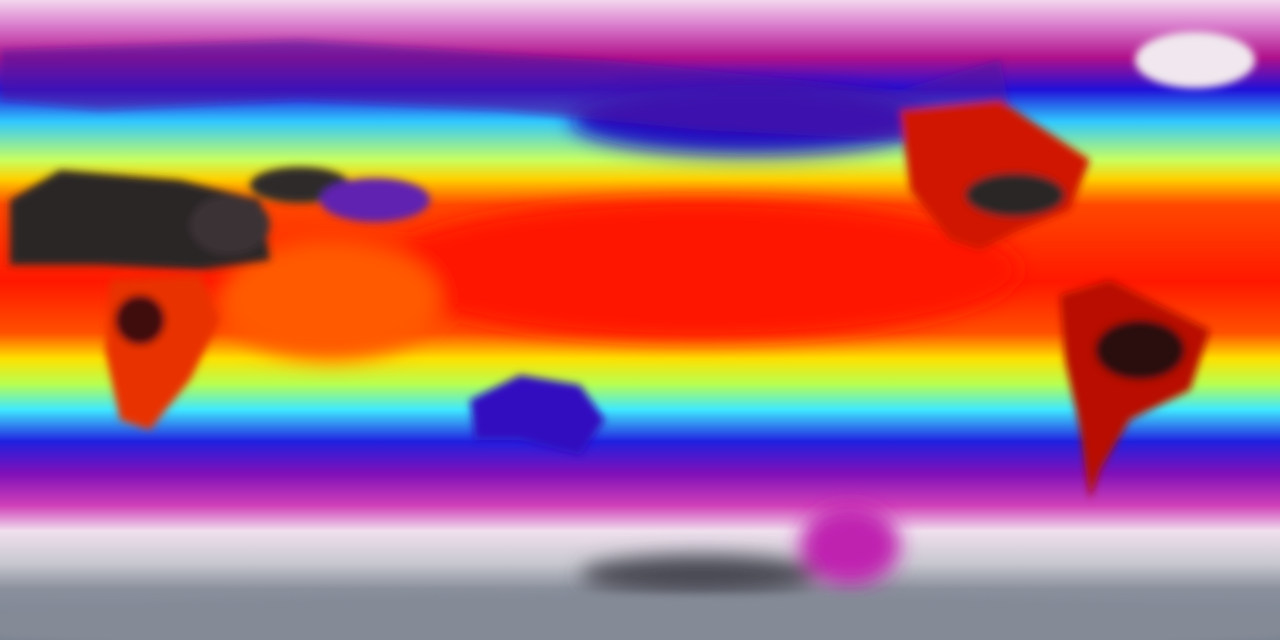 The image size is (1280, 640). What do you see at coordinates (1140, 350) in the screenshot?
I see `amazon-dark` at bounding box center [1140, 350].